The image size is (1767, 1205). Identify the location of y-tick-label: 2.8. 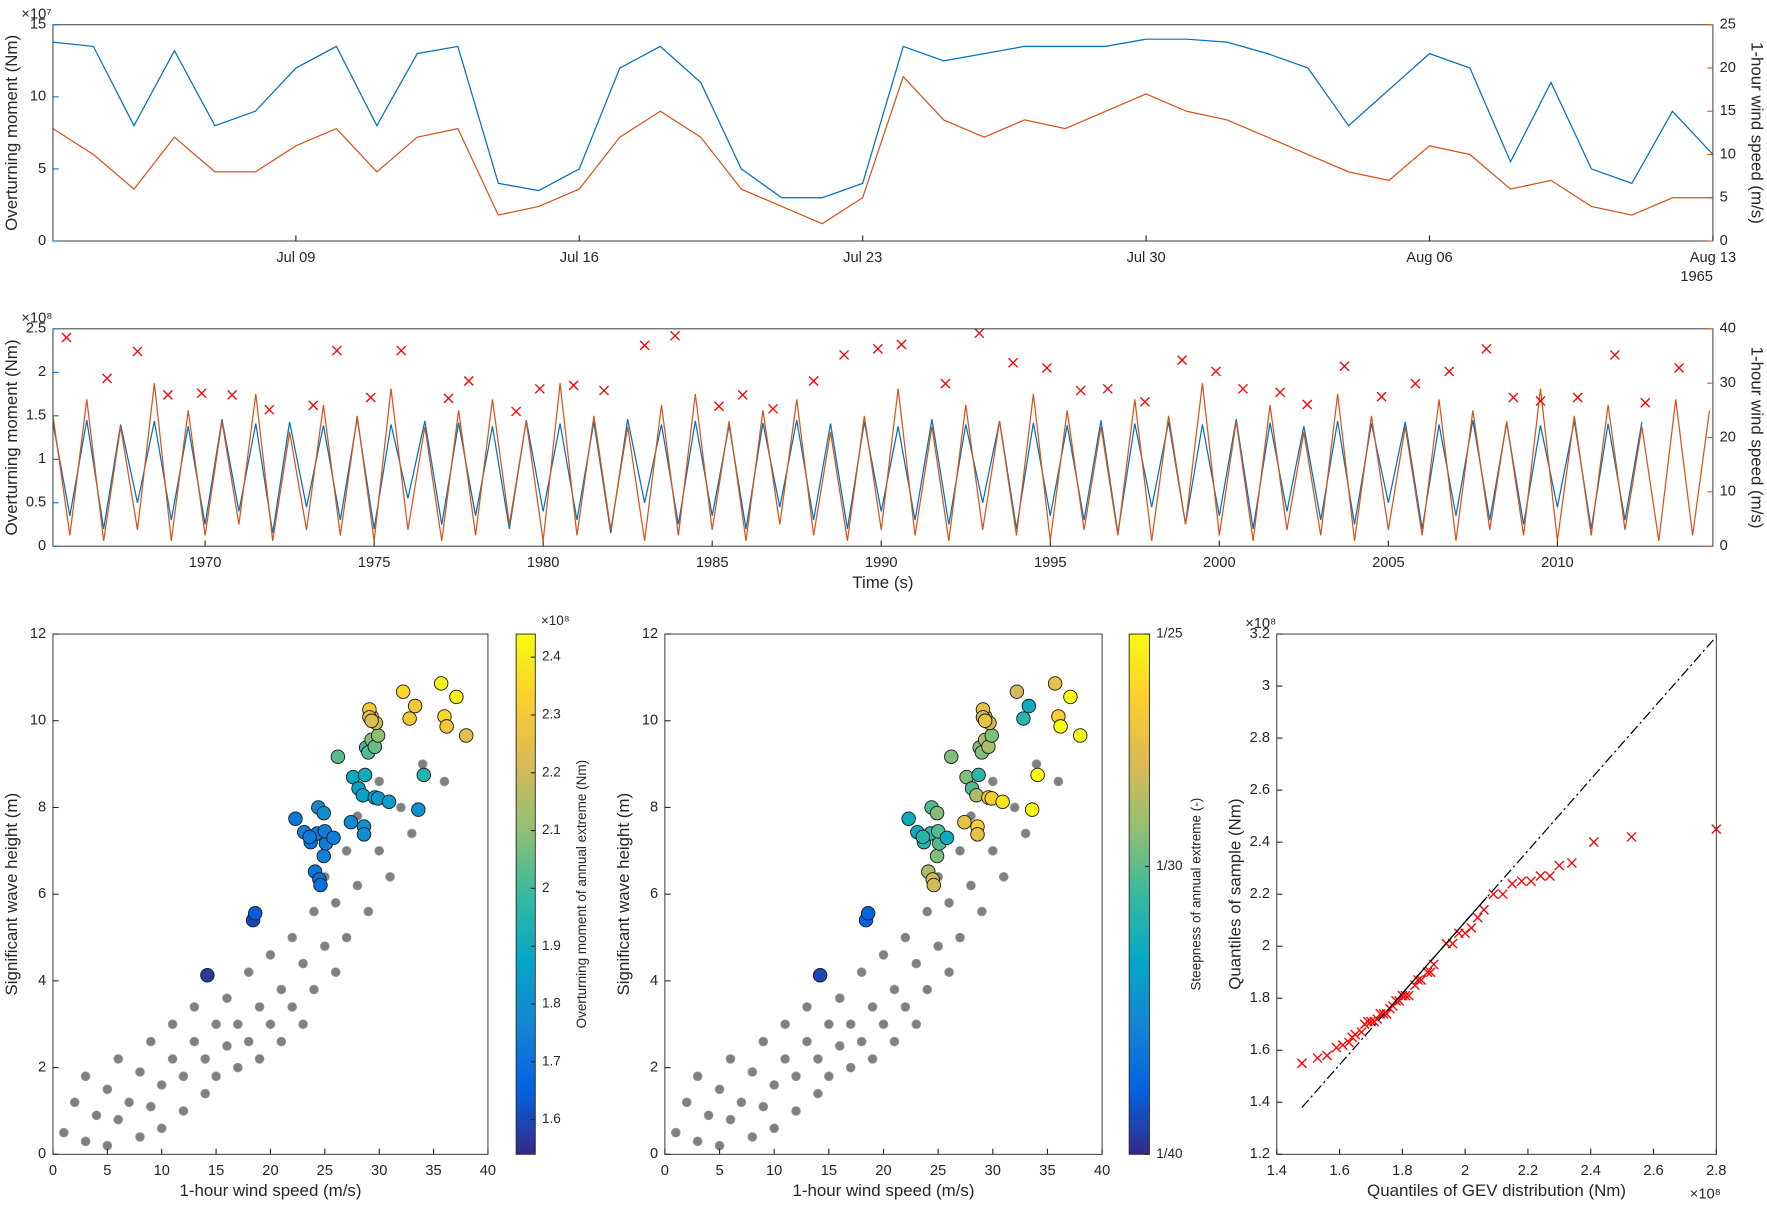
(1260, 738).